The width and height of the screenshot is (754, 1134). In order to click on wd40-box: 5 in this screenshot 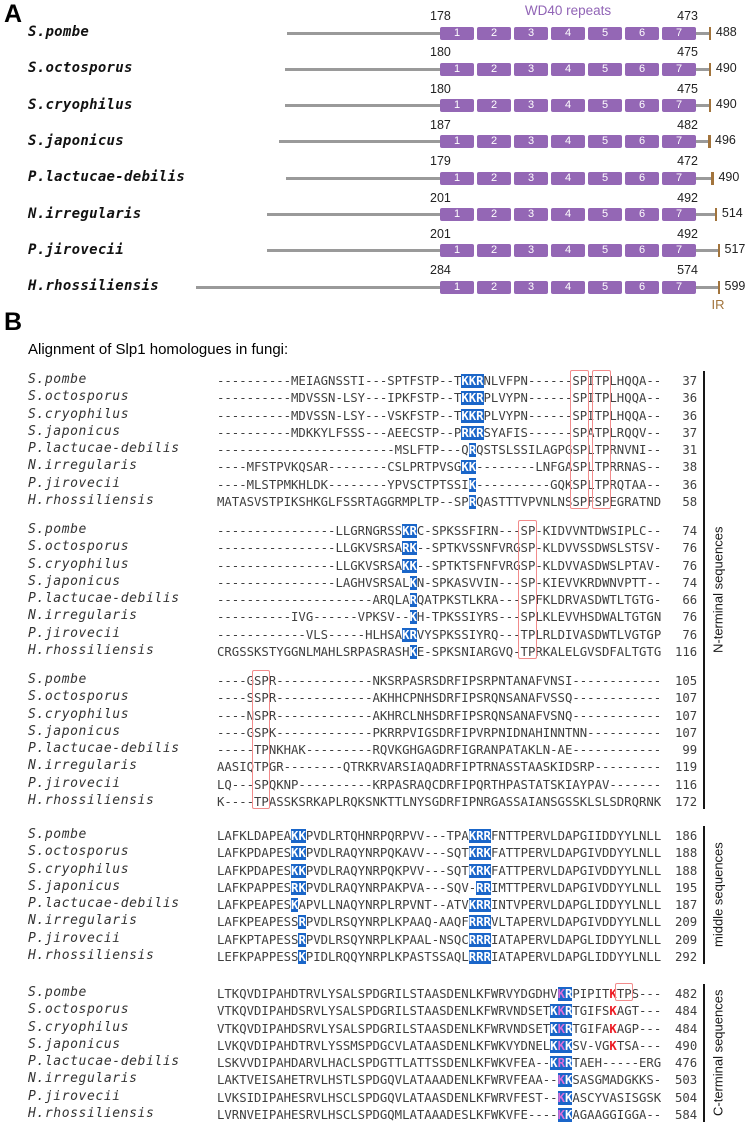, I will do `click(605, 142)`.